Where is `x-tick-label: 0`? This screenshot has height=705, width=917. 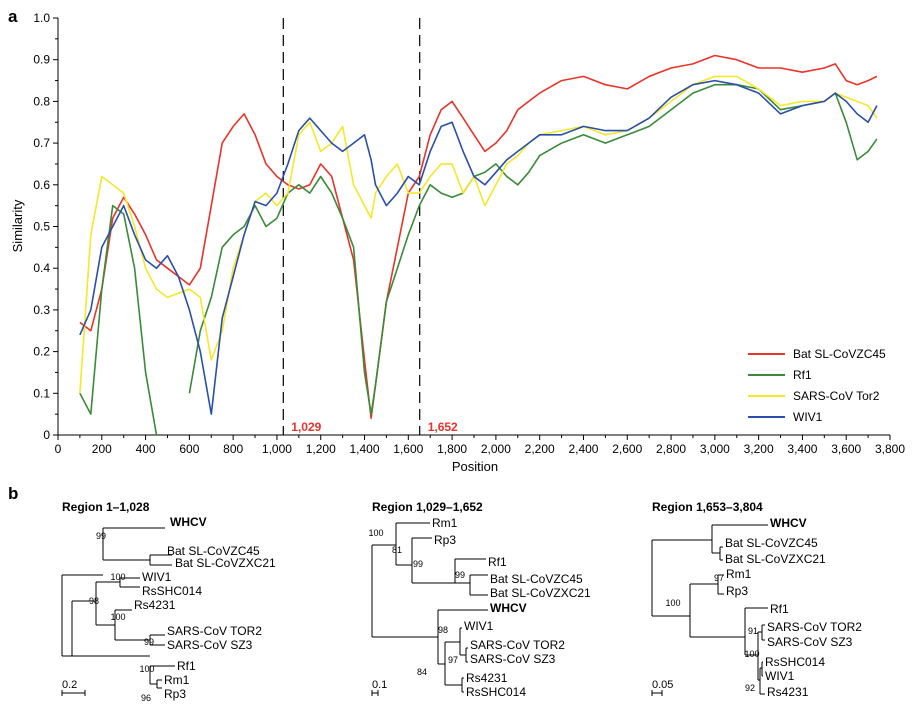
x-tick-label: 0 is located at coordinates (58, 449).